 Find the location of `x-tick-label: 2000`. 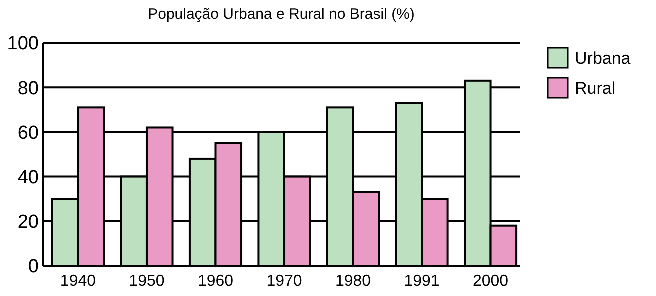

x-tick-label: 2000 is located at coordinates (490, 281).